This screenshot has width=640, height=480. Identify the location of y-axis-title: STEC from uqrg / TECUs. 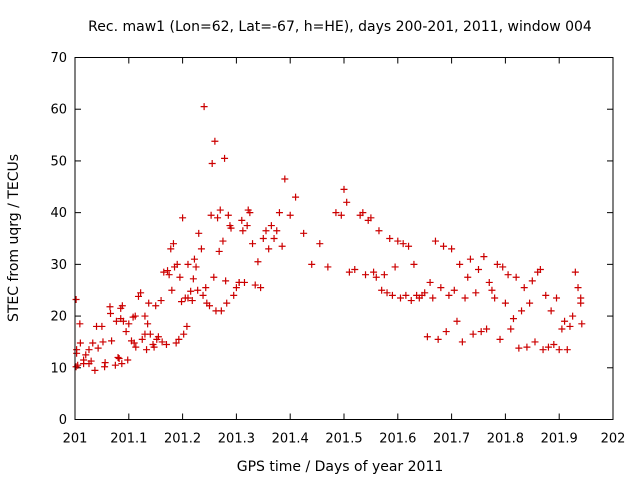
(14, 238).